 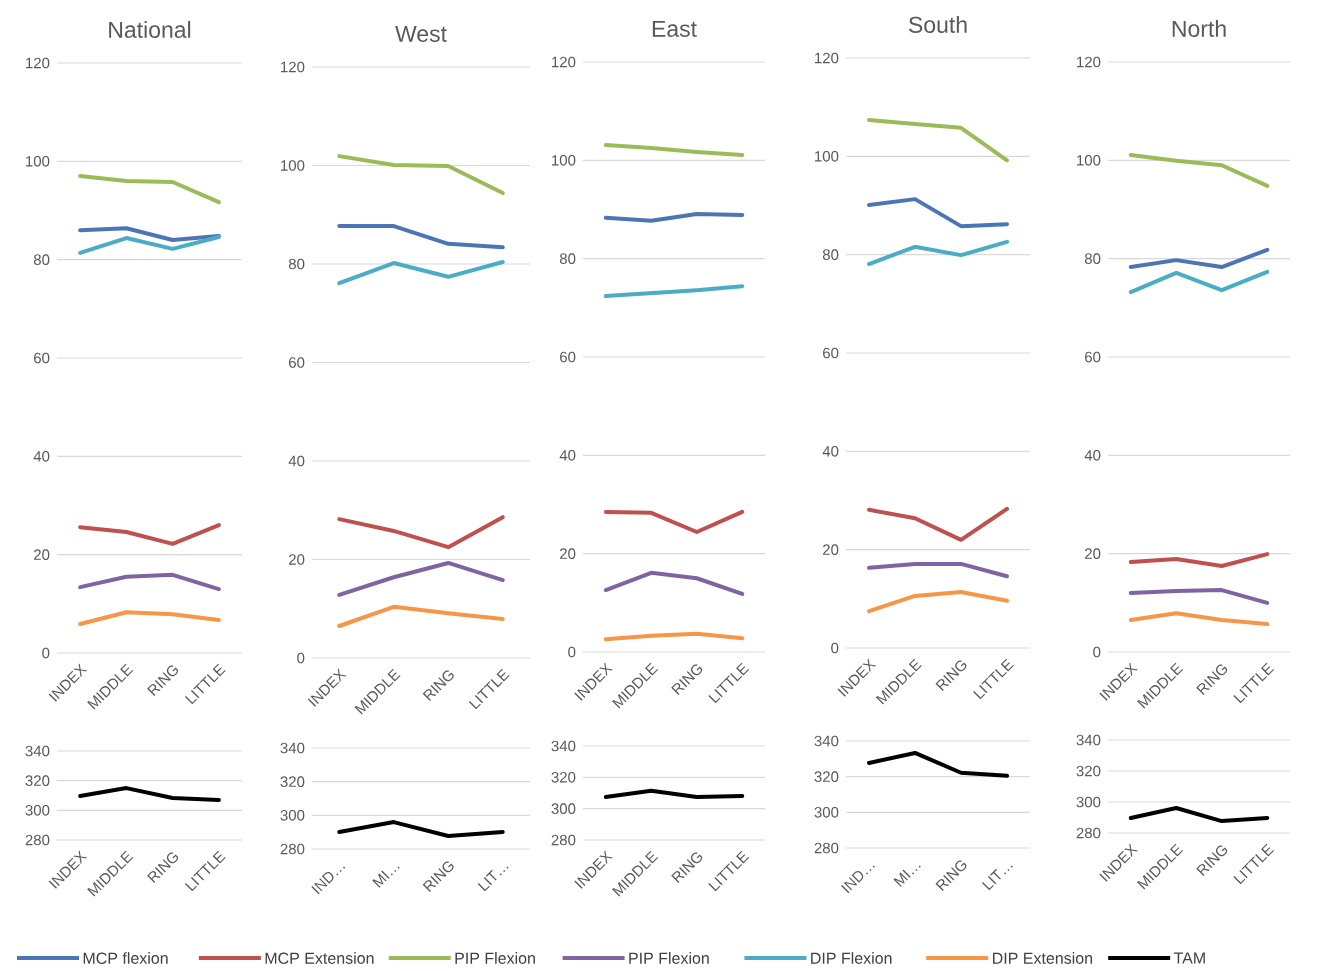 What do you see at coordinates (319, 958) in the screenshot?
I see `legend-label: MCP Extension` at bounding box center [319, 958].